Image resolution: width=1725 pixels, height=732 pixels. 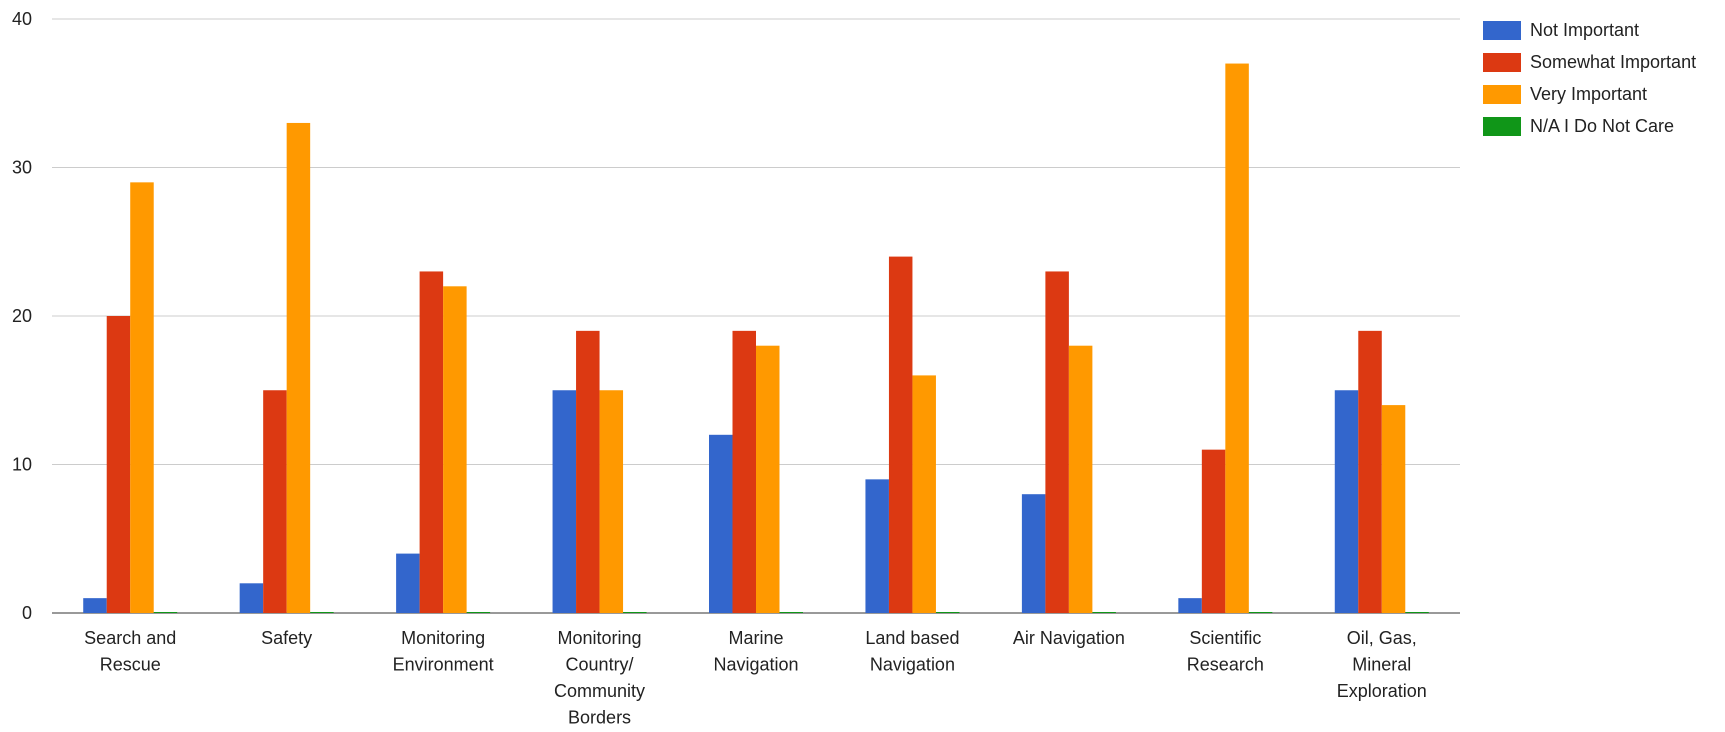 What do you see at coordinates (1613, 61) in the screenshot?
I see `legend-label: Somewhat Important` at bounding box center [1613, 61].